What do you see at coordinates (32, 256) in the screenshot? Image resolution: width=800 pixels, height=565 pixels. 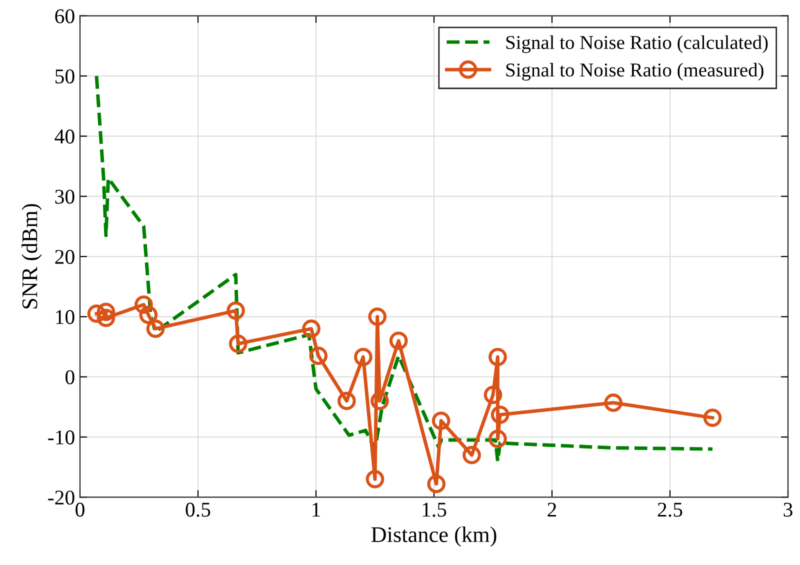 I see `y-axis-title: SNR (dBm)` at bounding box center [32, 256].